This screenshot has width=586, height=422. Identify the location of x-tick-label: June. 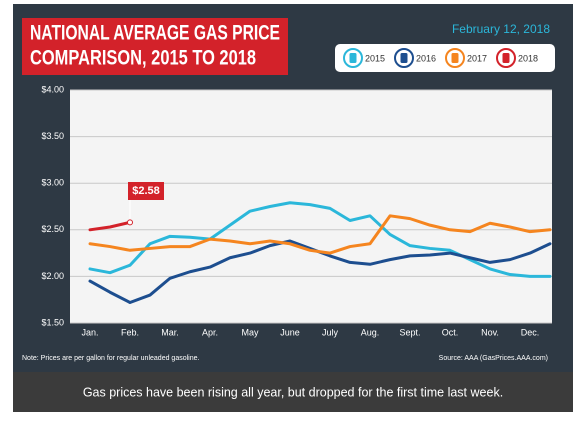
(290, 332).